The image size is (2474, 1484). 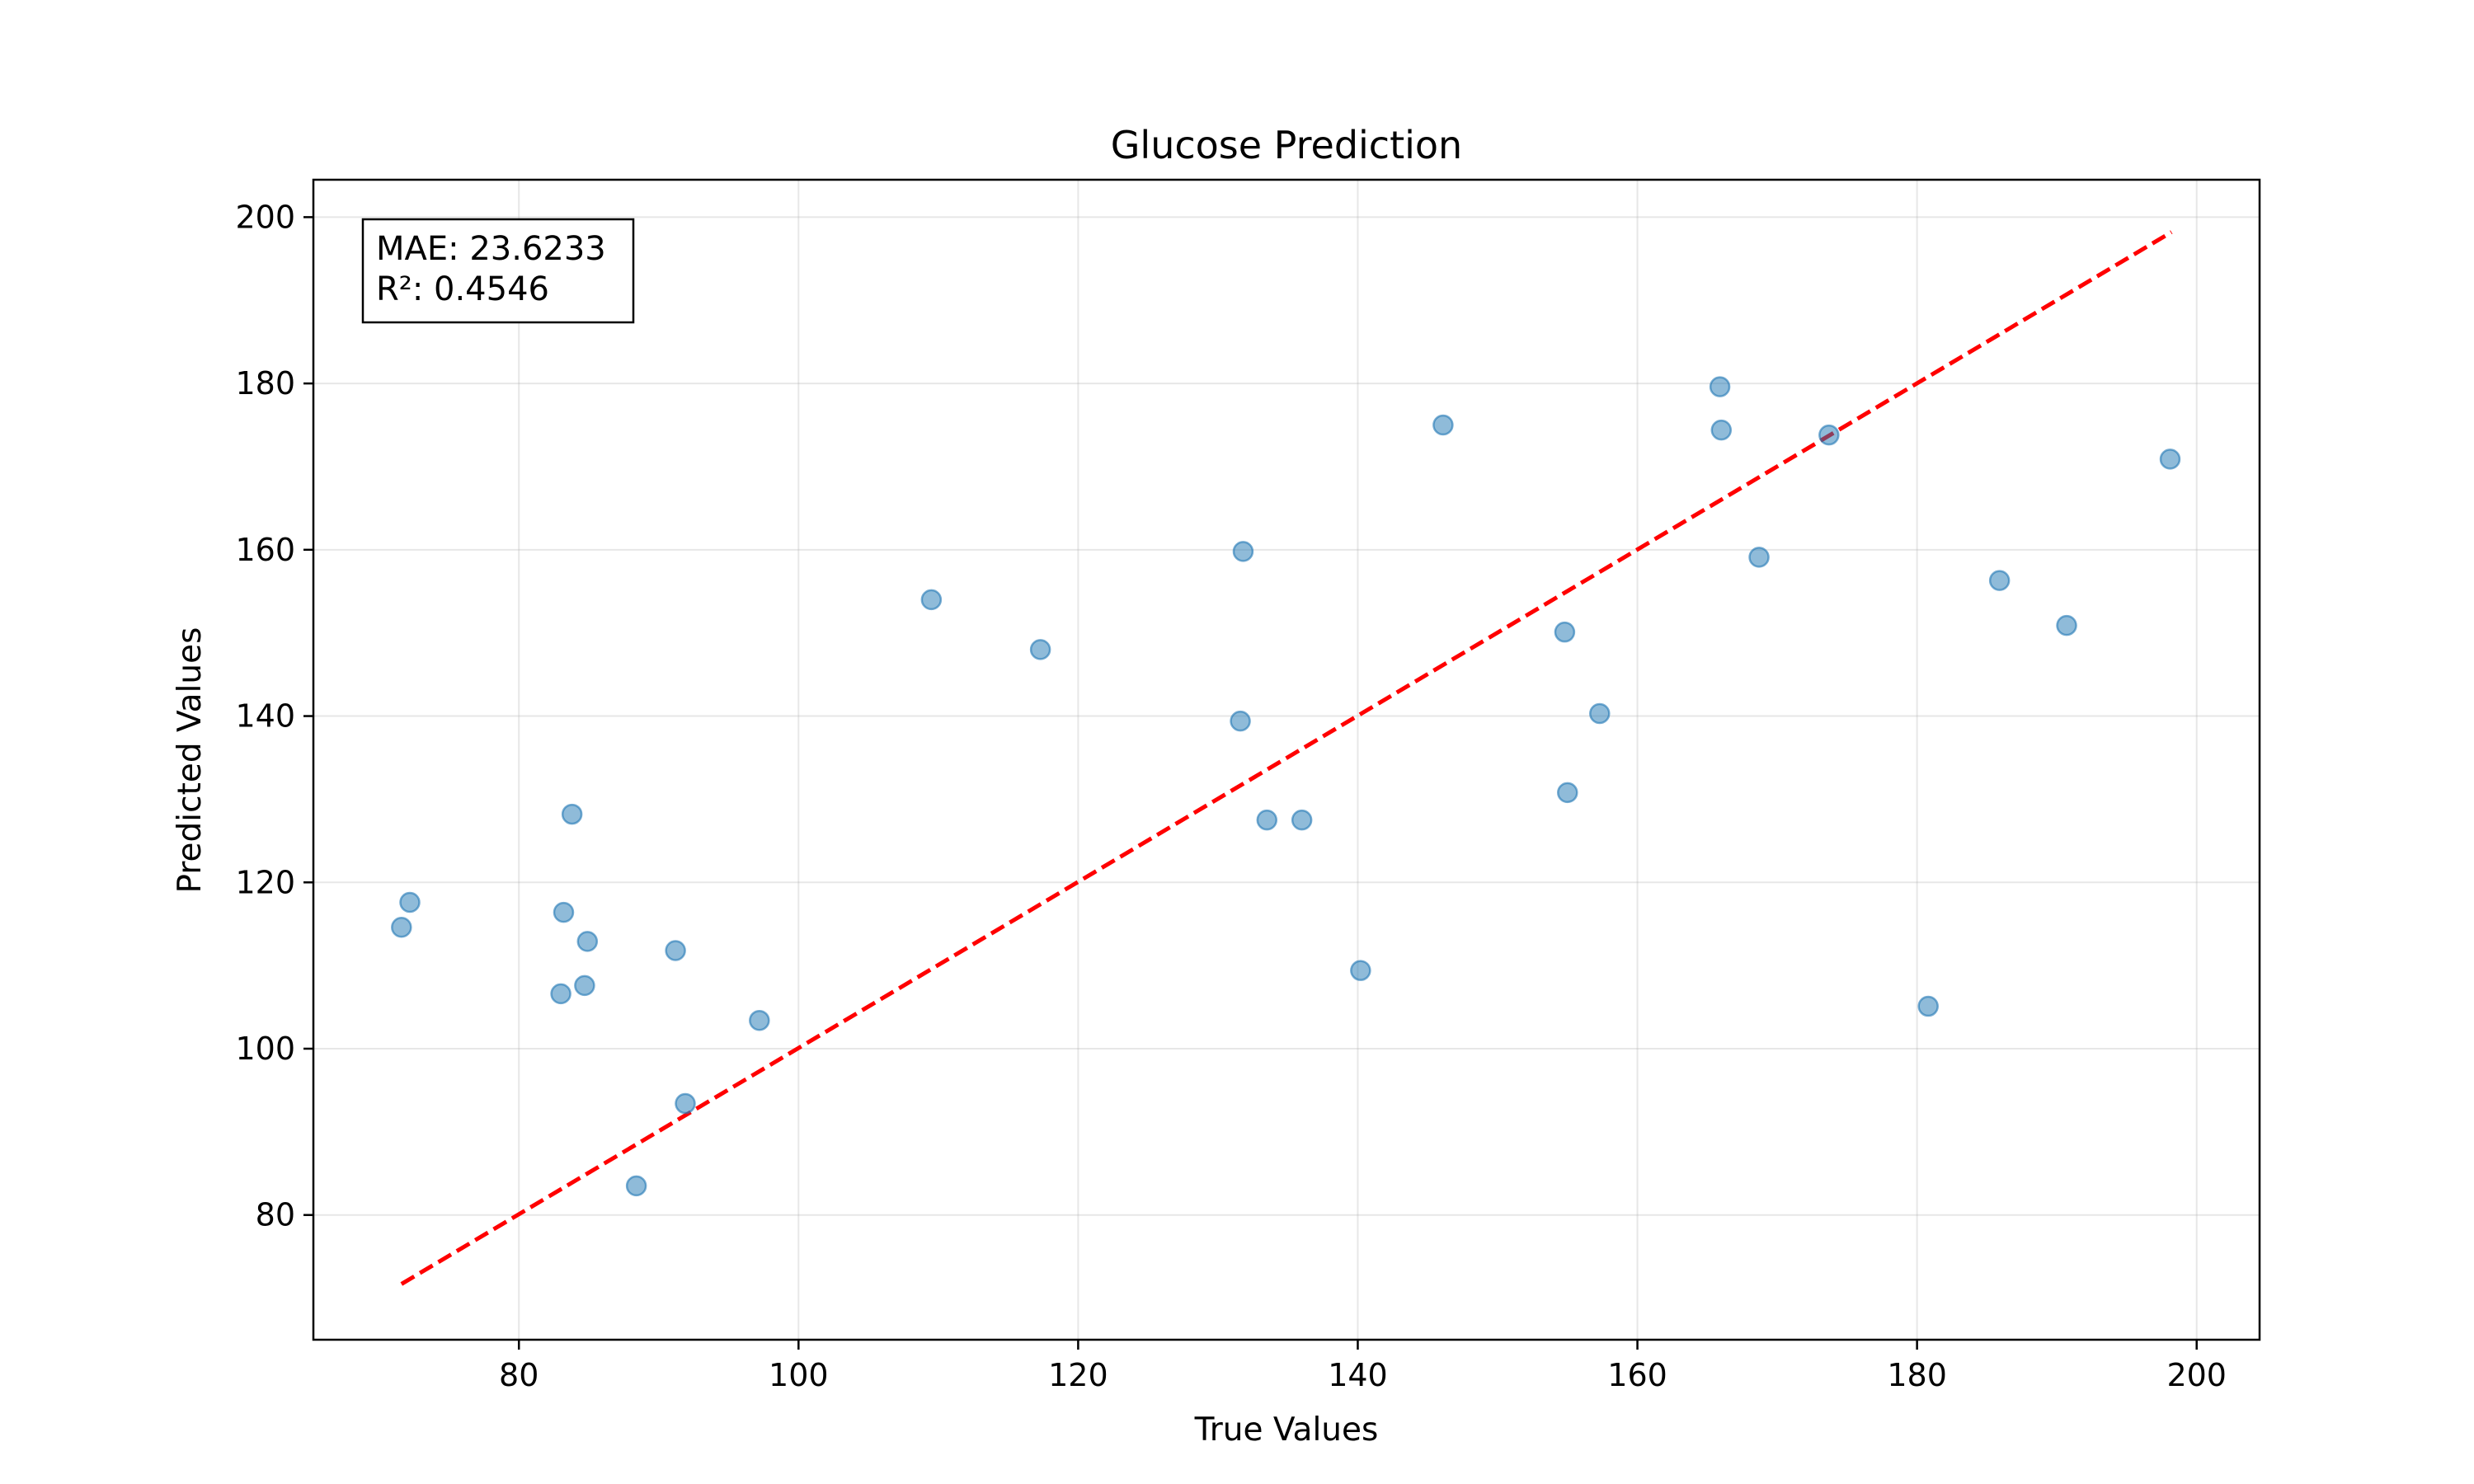 I want to click on x-tick-label: 180, so click(x=1917, y=1375).